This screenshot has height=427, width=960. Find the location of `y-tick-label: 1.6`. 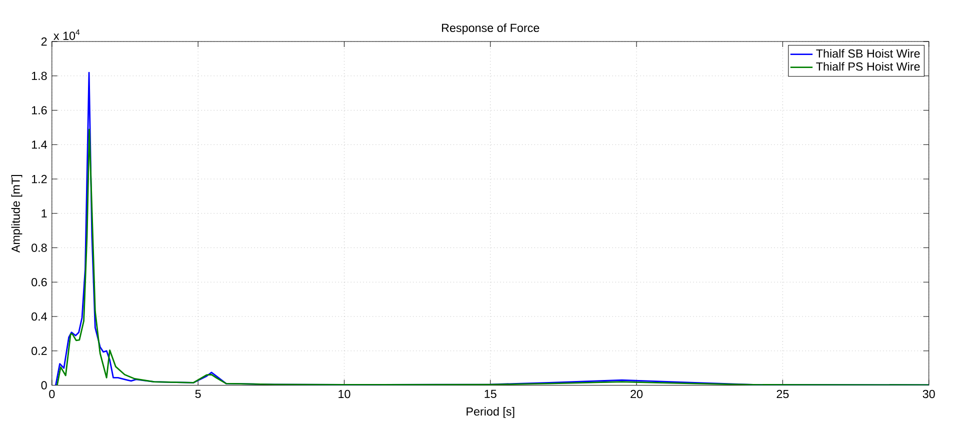

y-tick-label: 1.6 is located at coordinates (39, 110).